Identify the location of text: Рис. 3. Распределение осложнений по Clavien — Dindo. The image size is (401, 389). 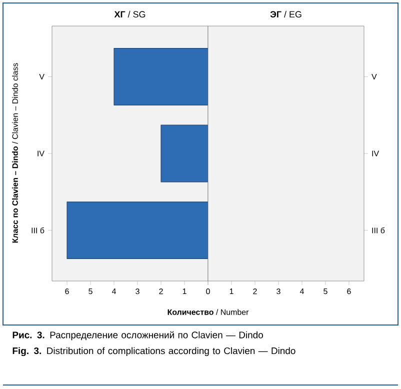
(137, 335).